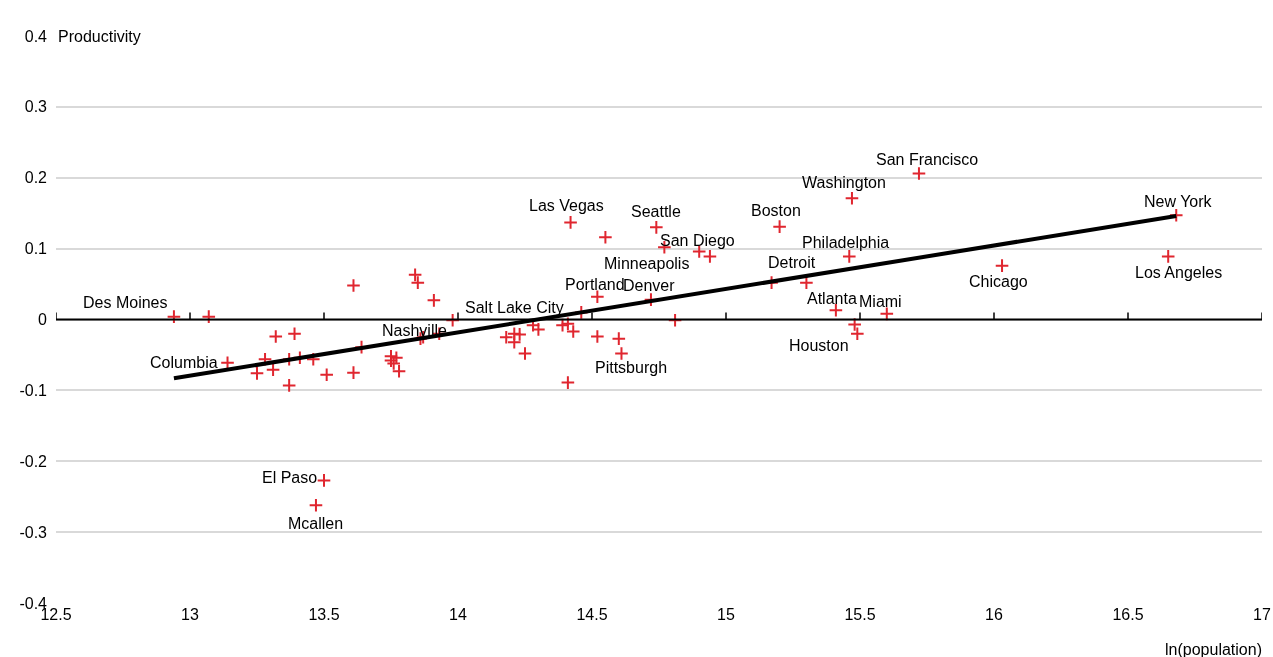 The width and height of the screenshot is (1273, 657). I want to click on y-tick-label: -0.2, so click(33, 461).